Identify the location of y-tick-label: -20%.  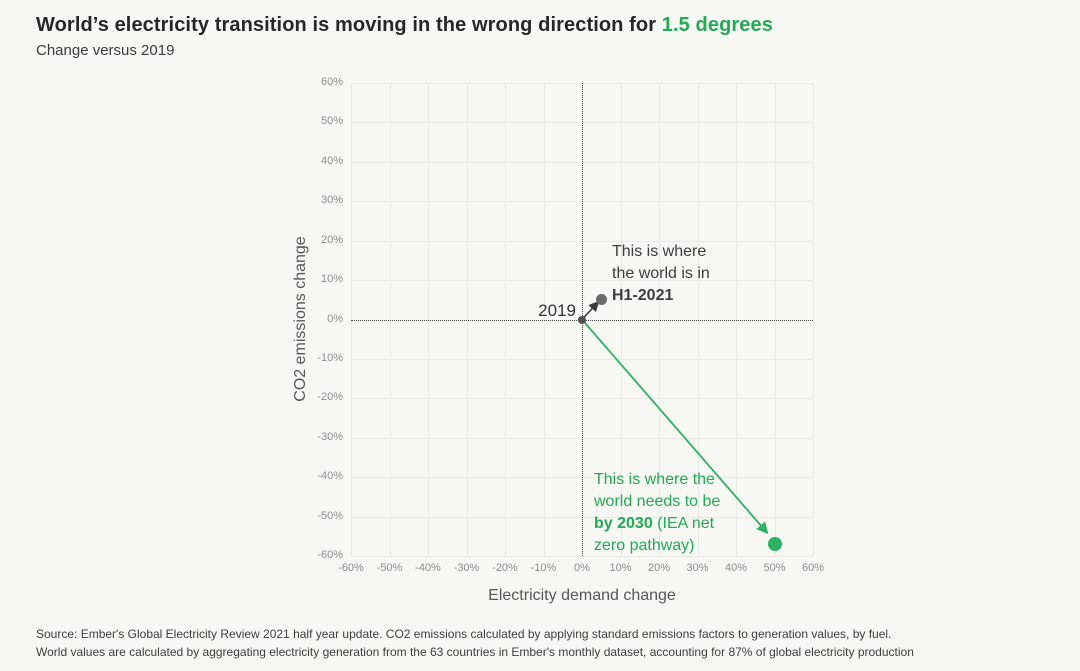
(330, 397).